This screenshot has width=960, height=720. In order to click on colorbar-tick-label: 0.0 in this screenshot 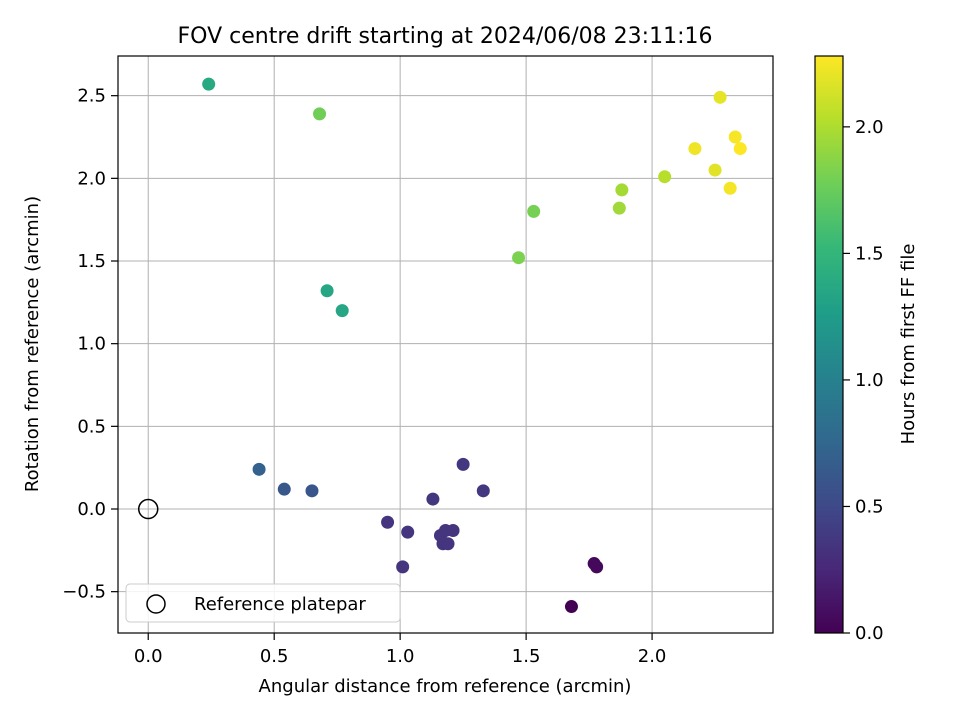, I will do `click(869, 633)`.